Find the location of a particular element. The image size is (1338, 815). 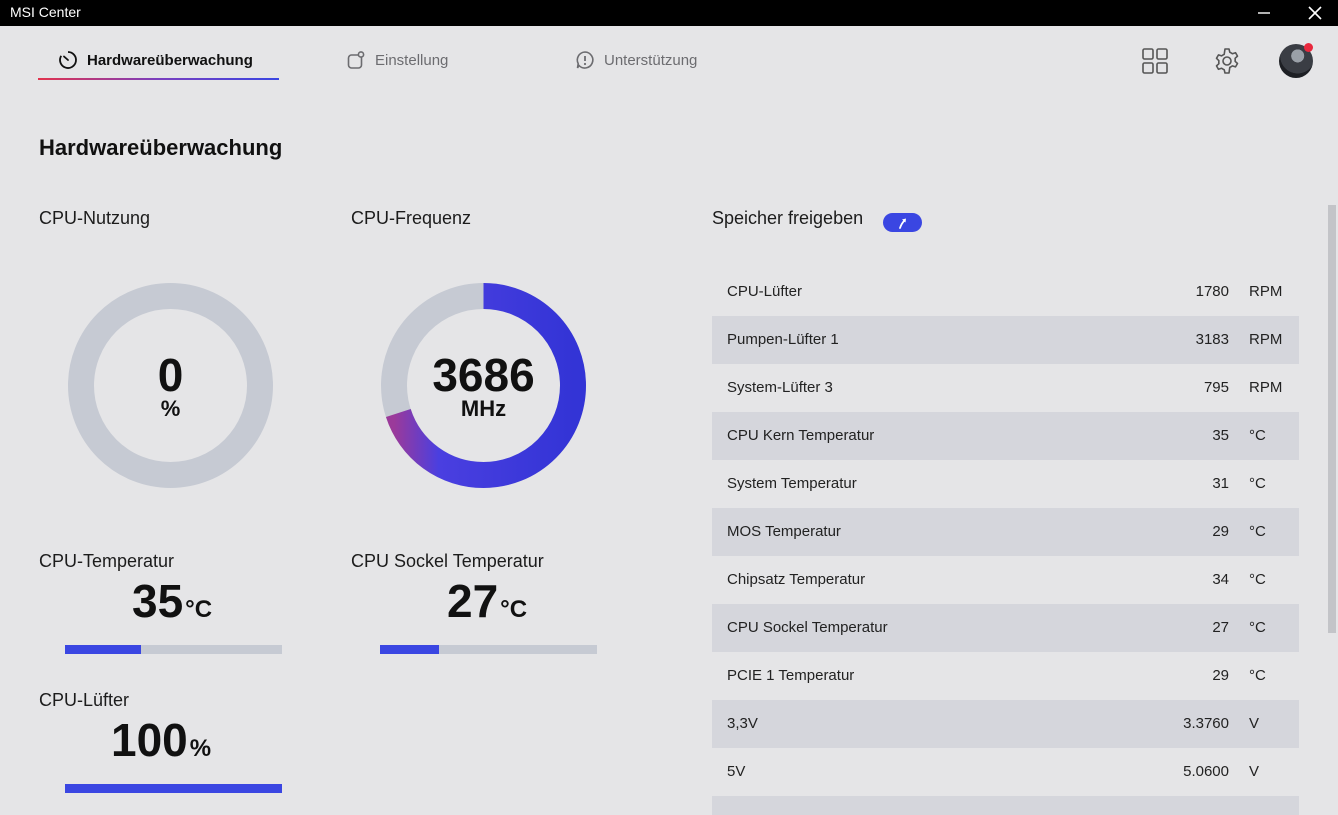

sensor-value: 35 is located at coordinates (1220, 435).